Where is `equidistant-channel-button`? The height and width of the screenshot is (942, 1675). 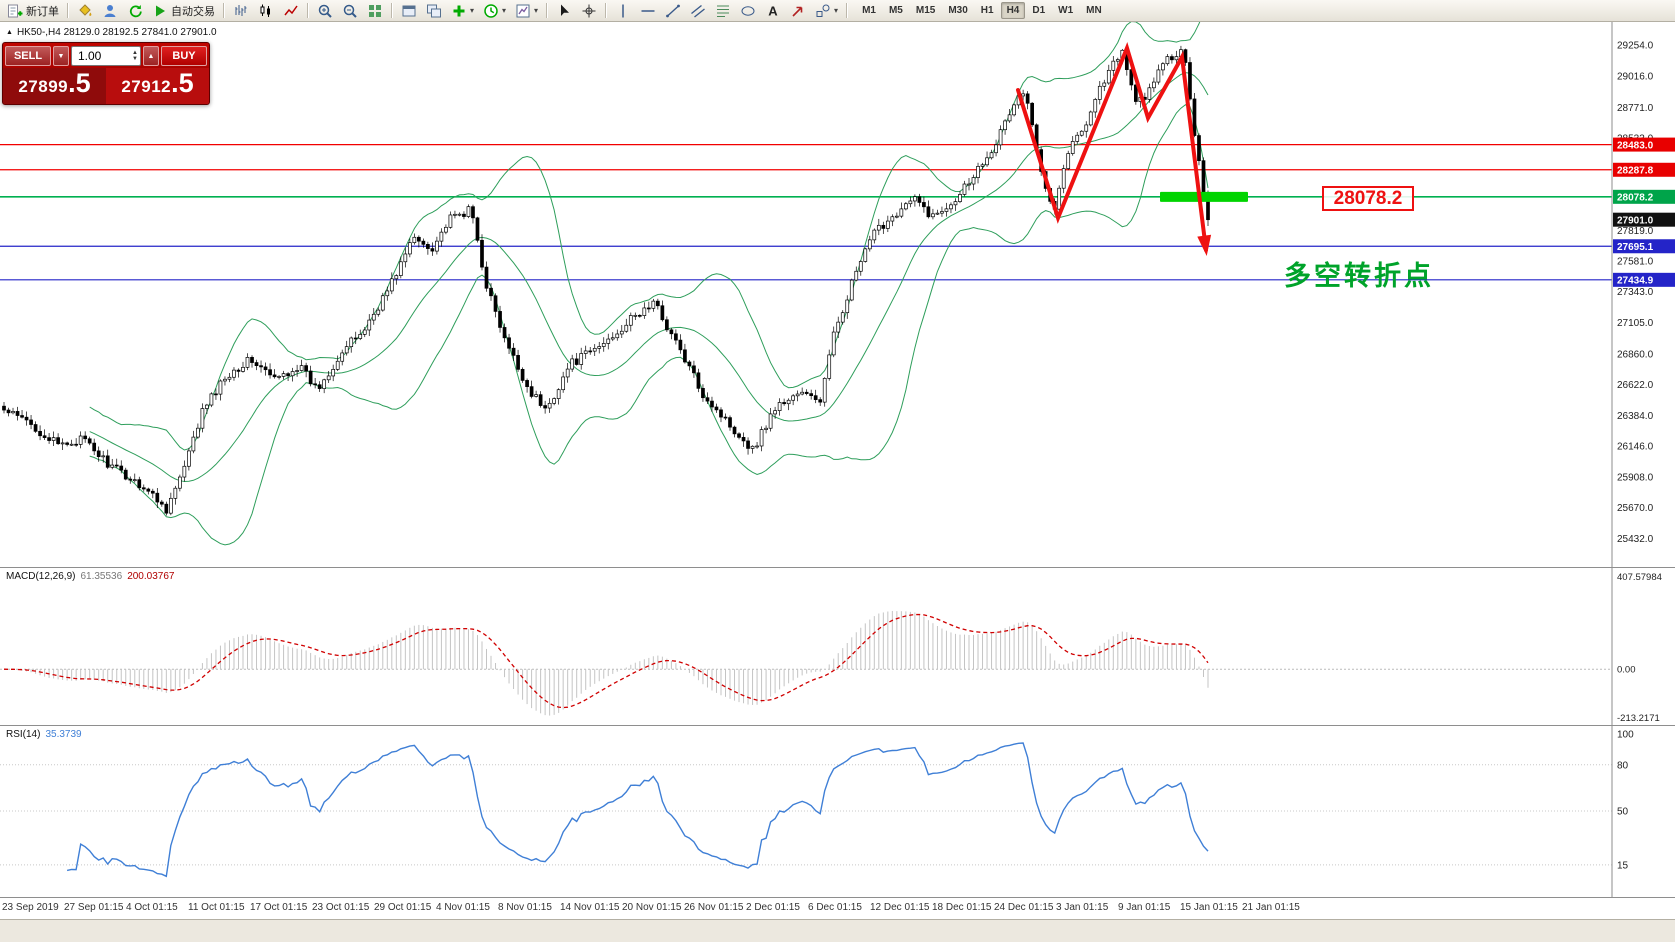 equidistant-channel-button is located at coordinates (698, 10).